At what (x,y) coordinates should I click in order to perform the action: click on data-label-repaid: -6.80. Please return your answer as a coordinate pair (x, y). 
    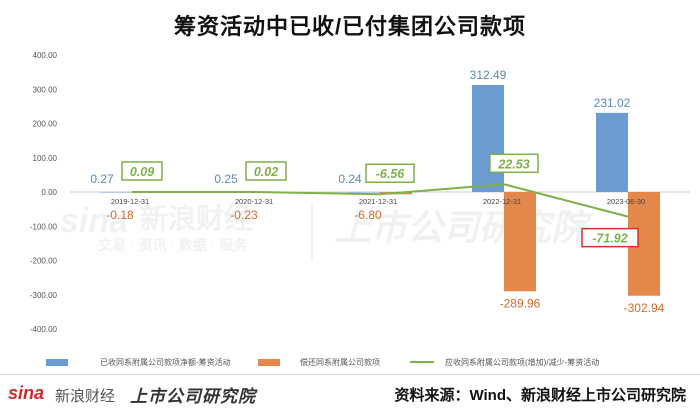
    Looking at the image, I should click on (368, 215).